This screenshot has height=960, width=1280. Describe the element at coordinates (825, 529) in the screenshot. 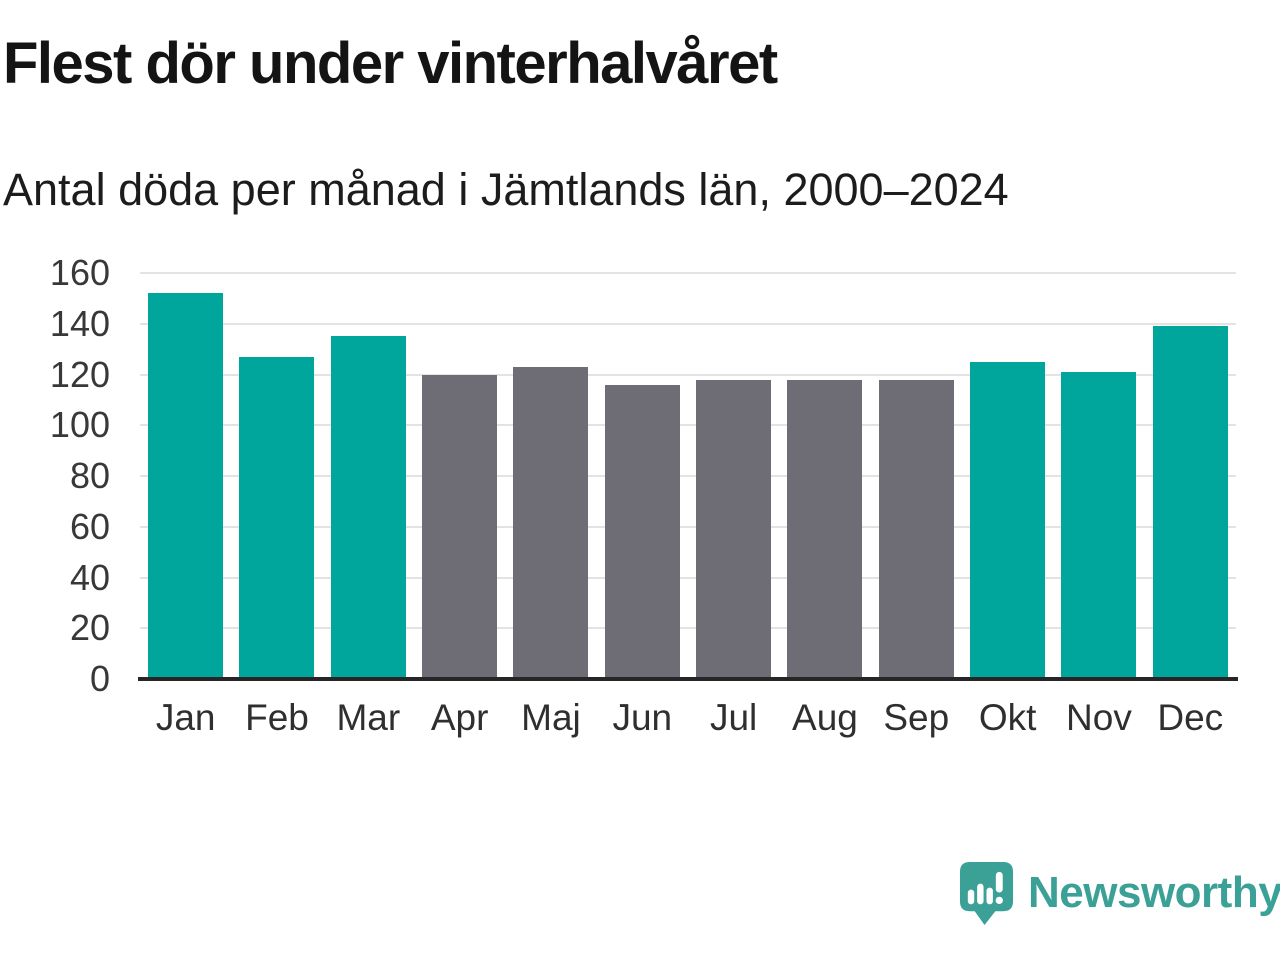

I see `bar-aug` at that location.